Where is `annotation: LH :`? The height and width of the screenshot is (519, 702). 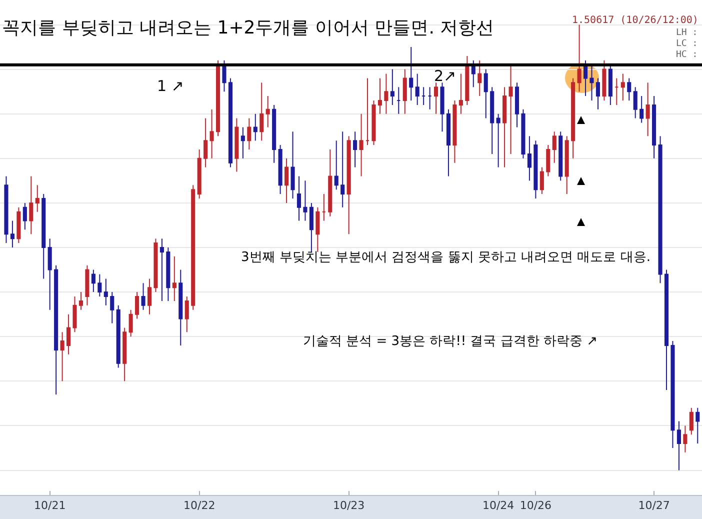
annotation: LH : is located at coordinates (687, 33).